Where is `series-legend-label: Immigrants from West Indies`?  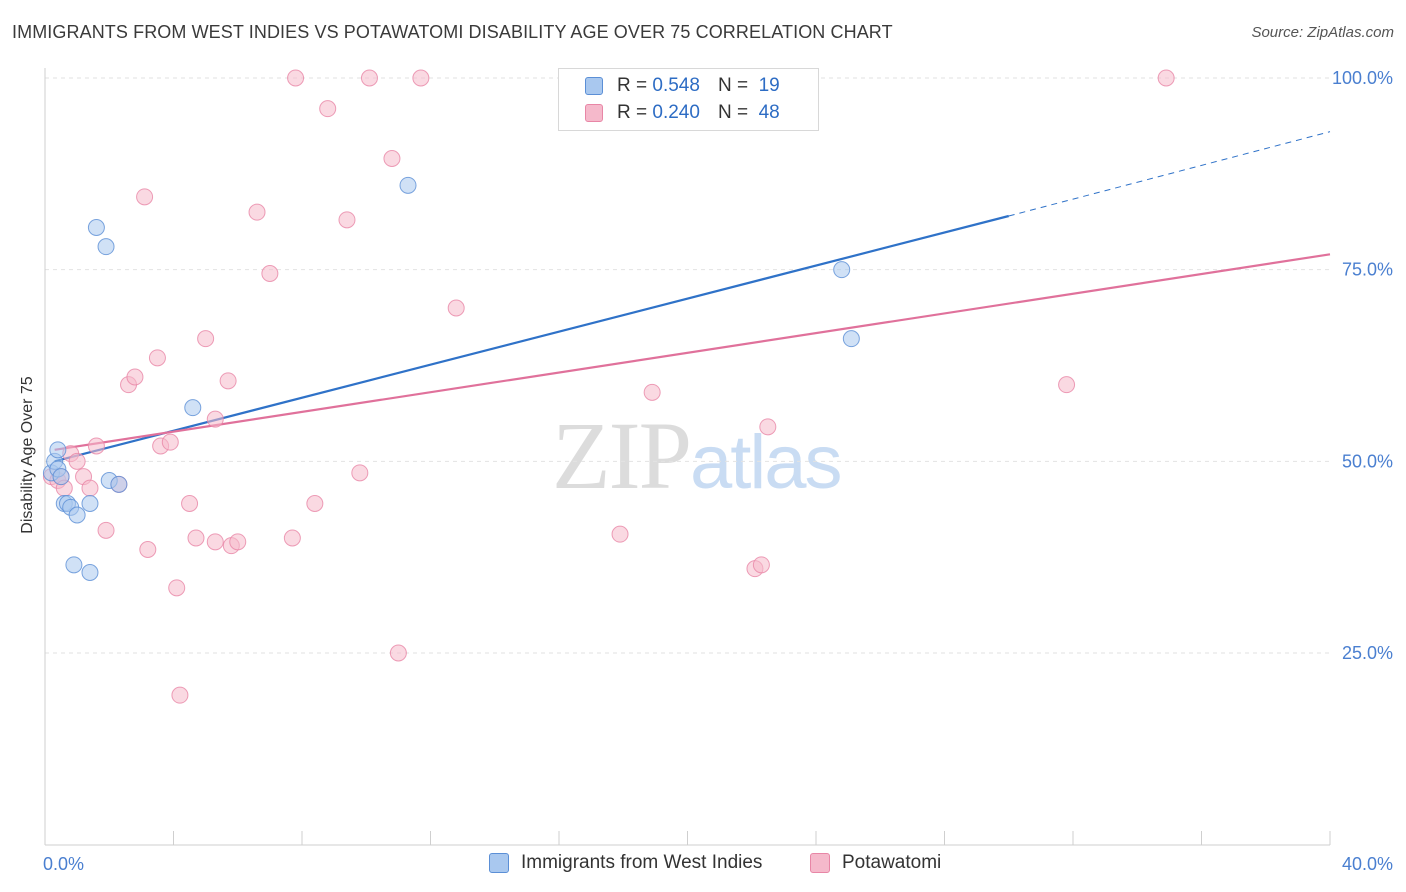 series-legend-label: Immigrants from West Indies is located at coordinates (642, 862).